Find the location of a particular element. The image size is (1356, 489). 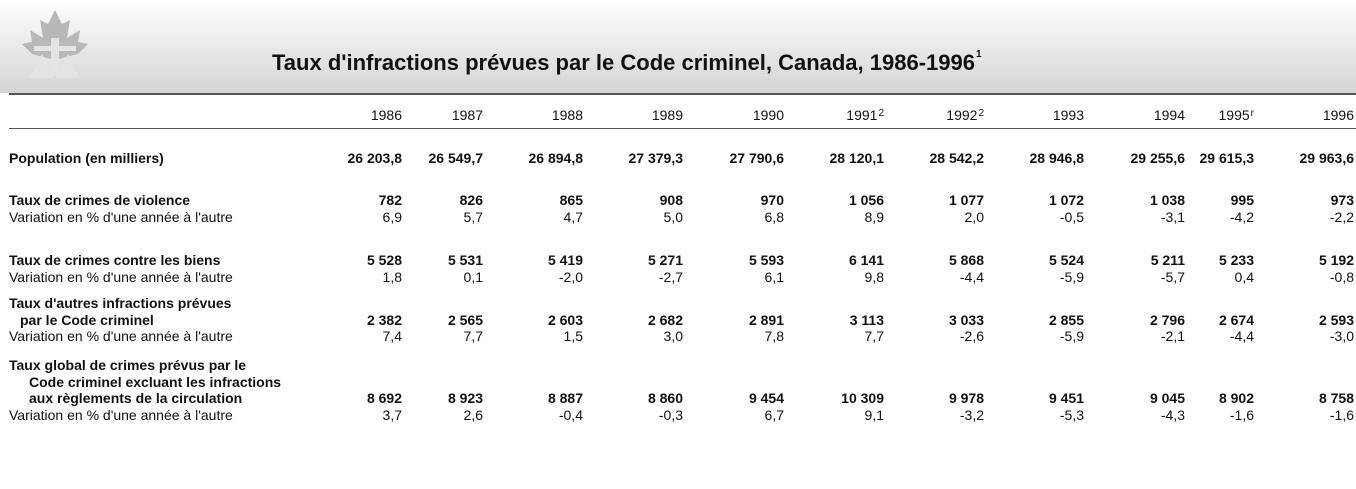

cell: 27 379,3 is located at coordinates (656, 158).